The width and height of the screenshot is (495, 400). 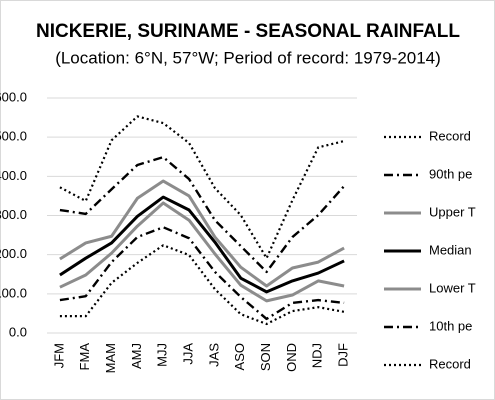 What do you see at coordinates (450, 249) in the screenshot?
I see `legend-label: Median` at bounding box center [450, 249].